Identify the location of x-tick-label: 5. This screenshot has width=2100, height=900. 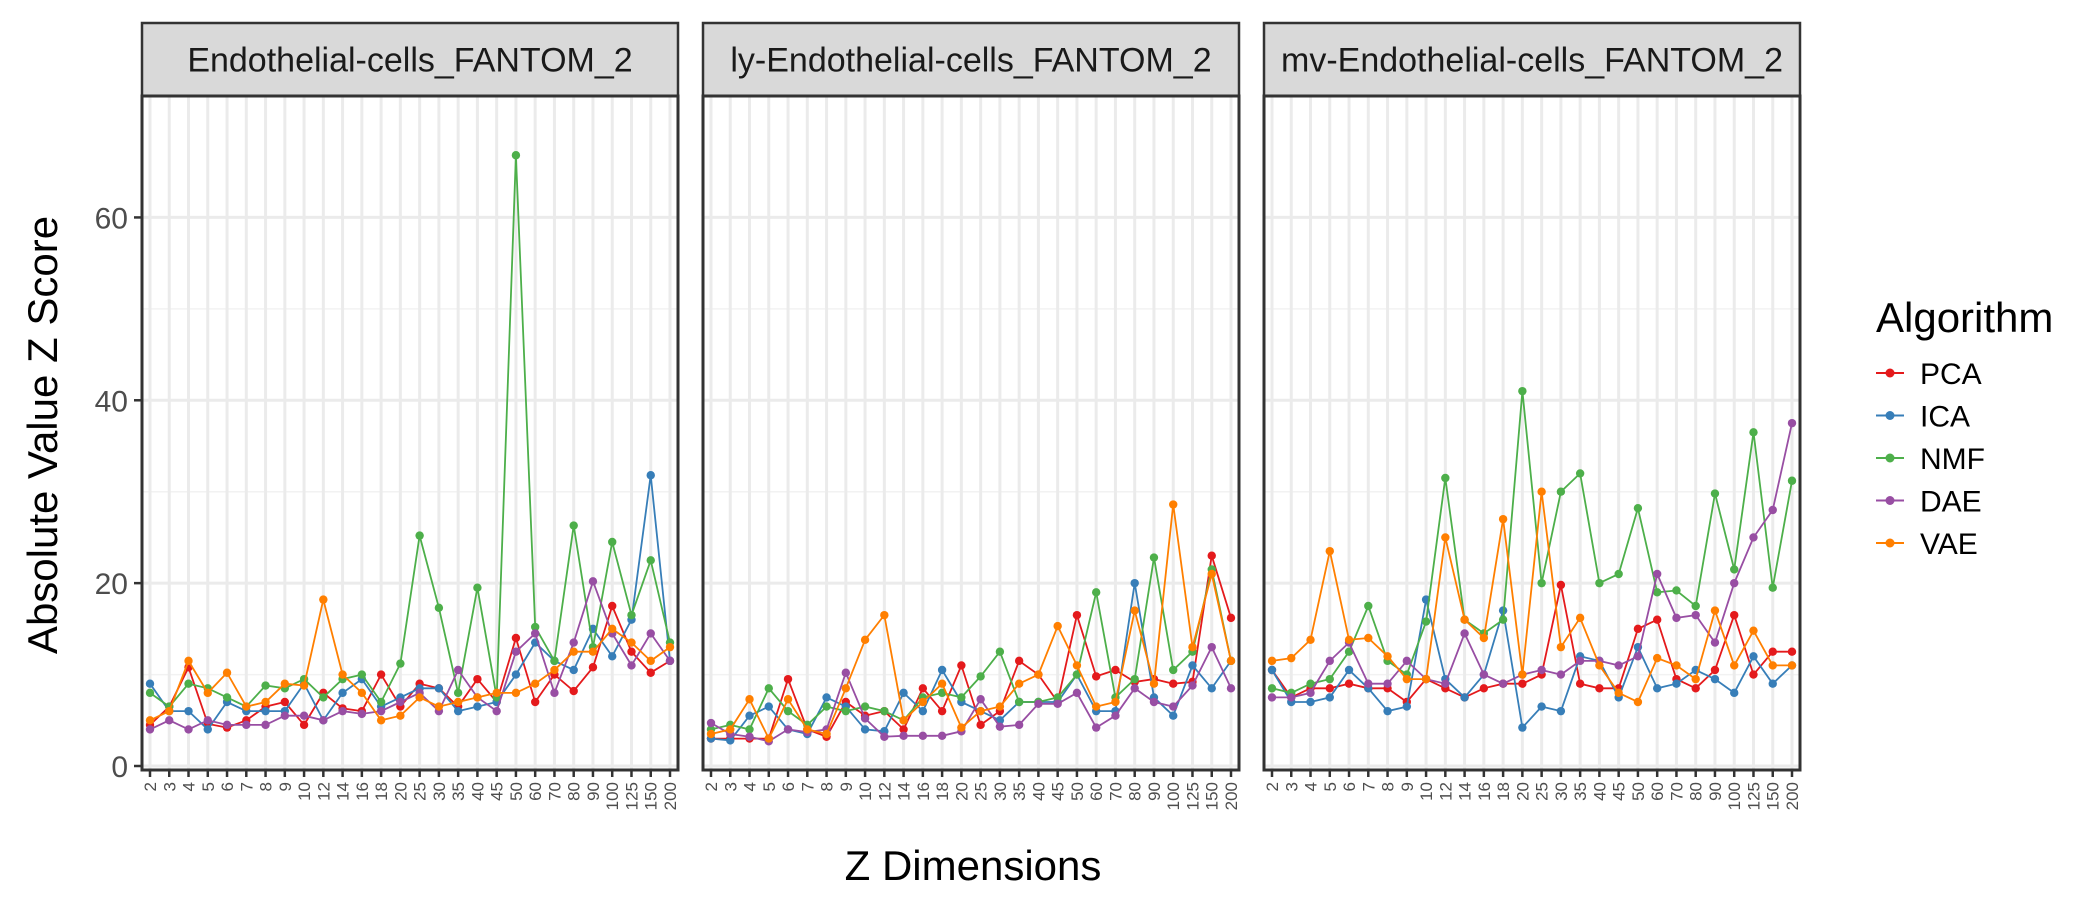
(208, 786).